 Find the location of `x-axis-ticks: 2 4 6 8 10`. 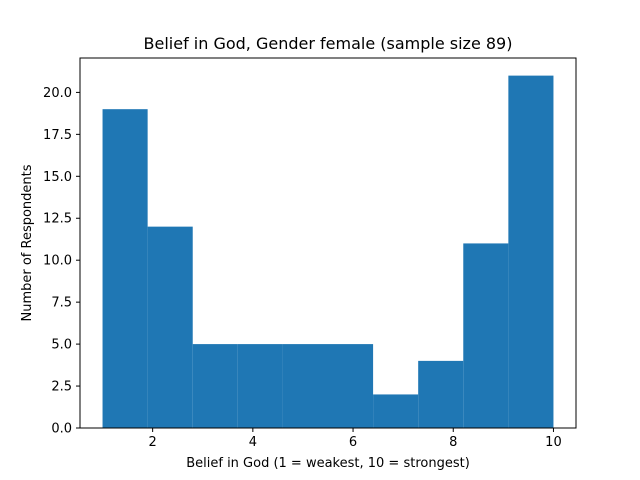

x-axis-ticks: 2 4 6 8 10 is located at coordinates (355, 439).